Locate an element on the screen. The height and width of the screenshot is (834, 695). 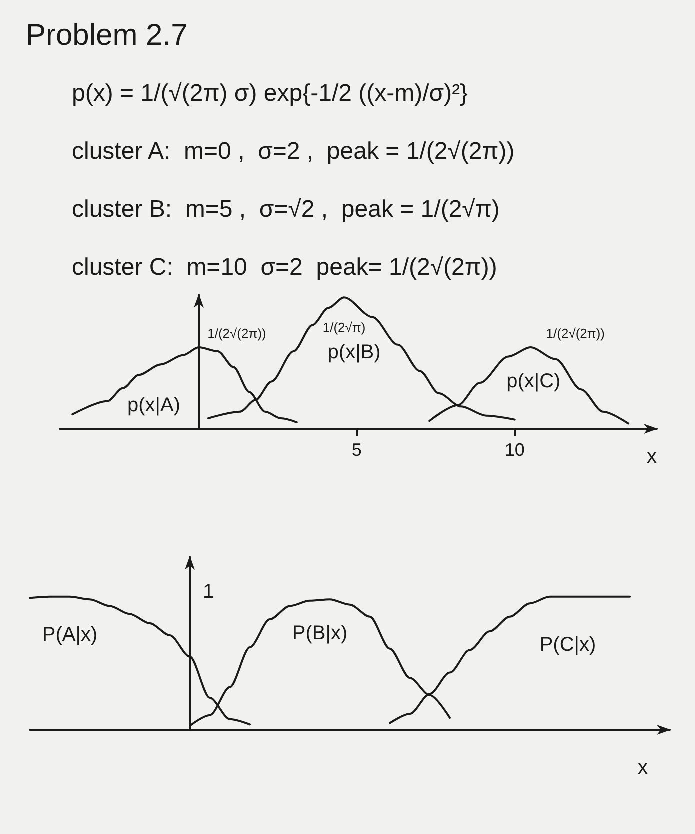
series-label: p(x|A) is located at coordinates (153, 405).